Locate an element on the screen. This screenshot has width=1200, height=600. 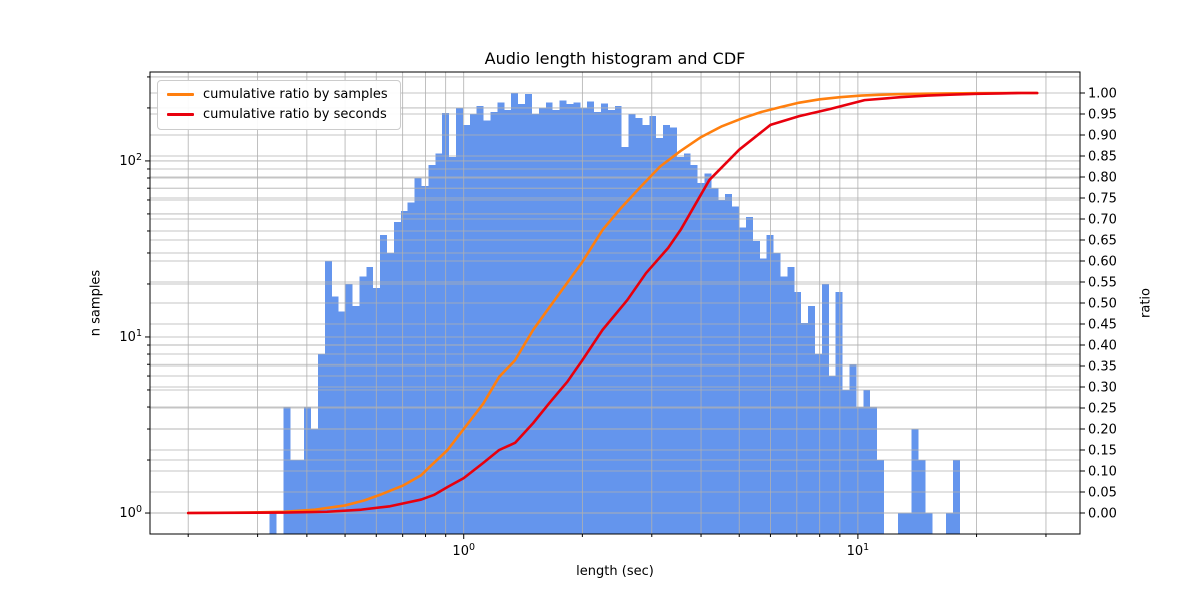
x-tick-label: 10¹ is located at coordinates (858, 550).